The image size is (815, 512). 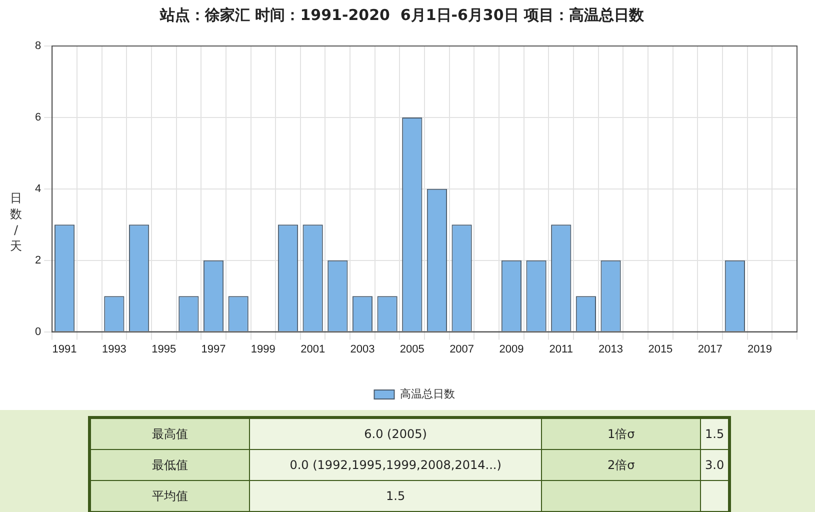 What do you see at coordinates (64, 349) in the screenshot?
I see `x-tick-label: 1991` at bounding box center [64, 349].